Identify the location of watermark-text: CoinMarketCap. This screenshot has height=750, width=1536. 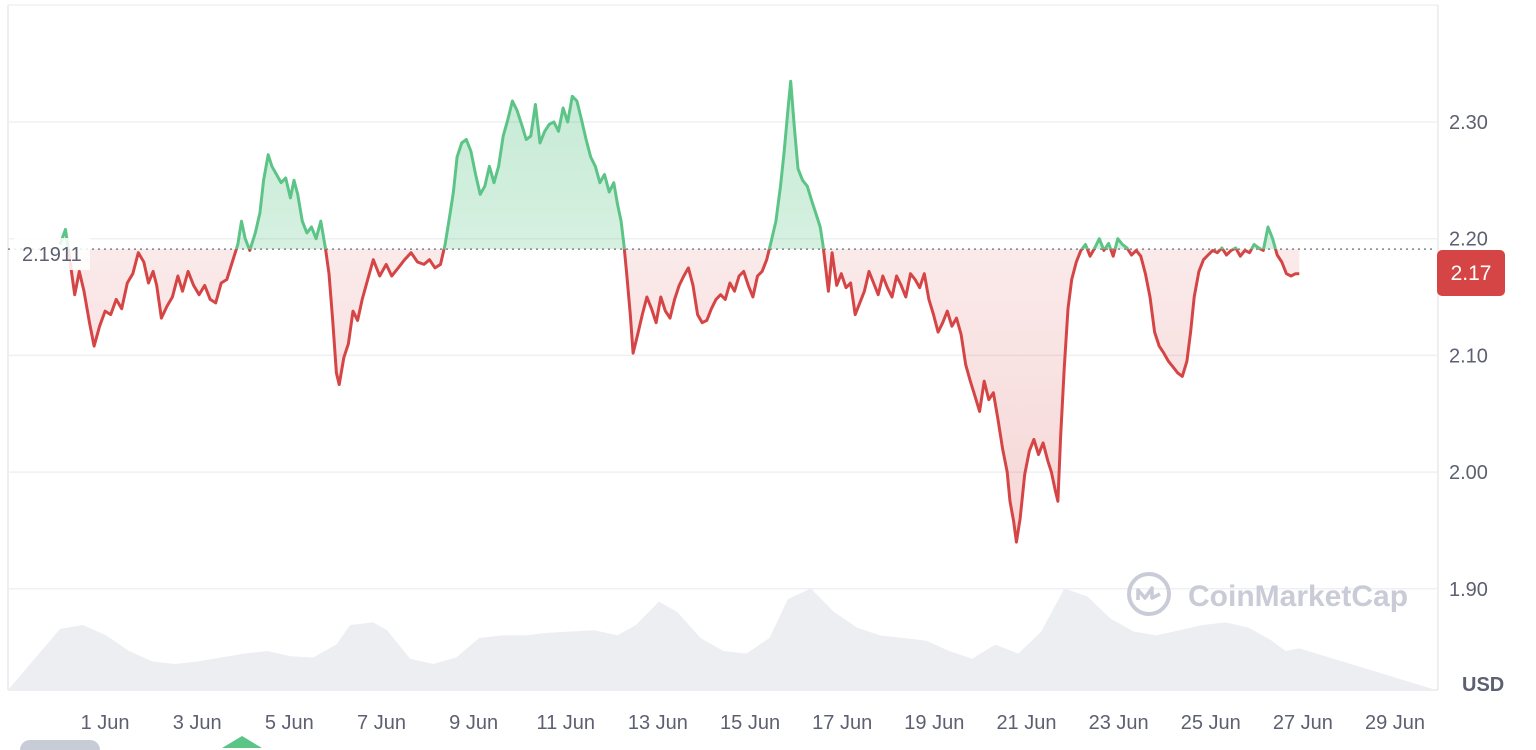
(1298, 596).